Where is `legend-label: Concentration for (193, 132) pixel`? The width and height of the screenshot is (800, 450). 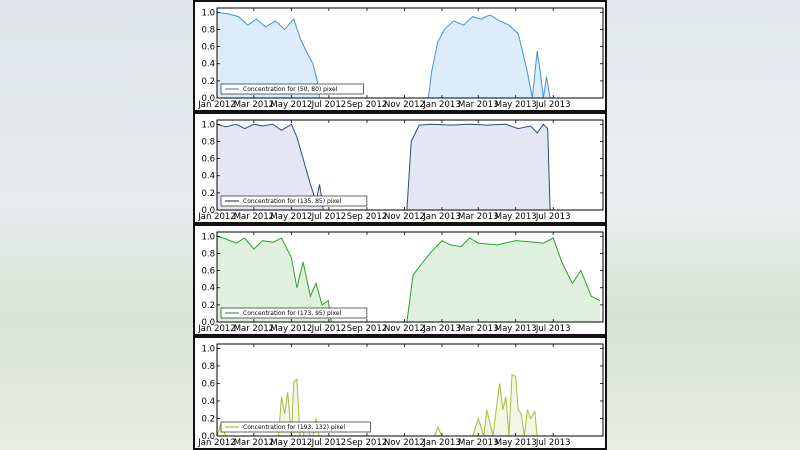 legend-label: Concentration for (193, 132) pixel is located at coordinates (294, 427).